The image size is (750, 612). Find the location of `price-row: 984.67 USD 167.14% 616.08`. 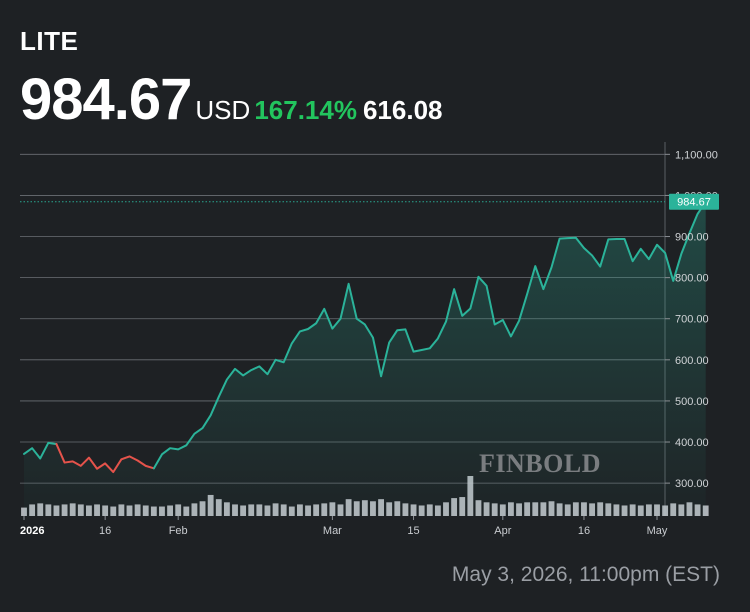

price-row: 984.67 USD 167.14% 616.08 is located at coordinates (231, 99).